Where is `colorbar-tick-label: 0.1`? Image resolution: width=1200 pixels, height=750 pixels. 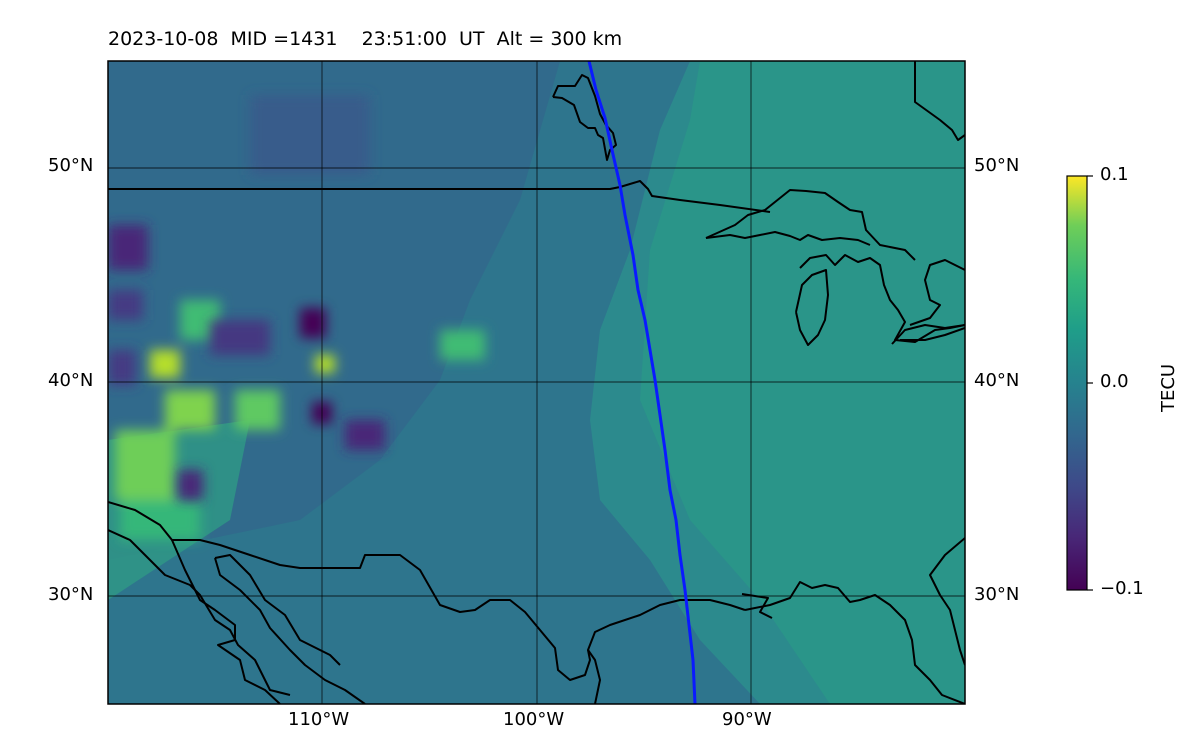
colorbar-tick-label: 0.1 is located at coordinates (1114, 174).